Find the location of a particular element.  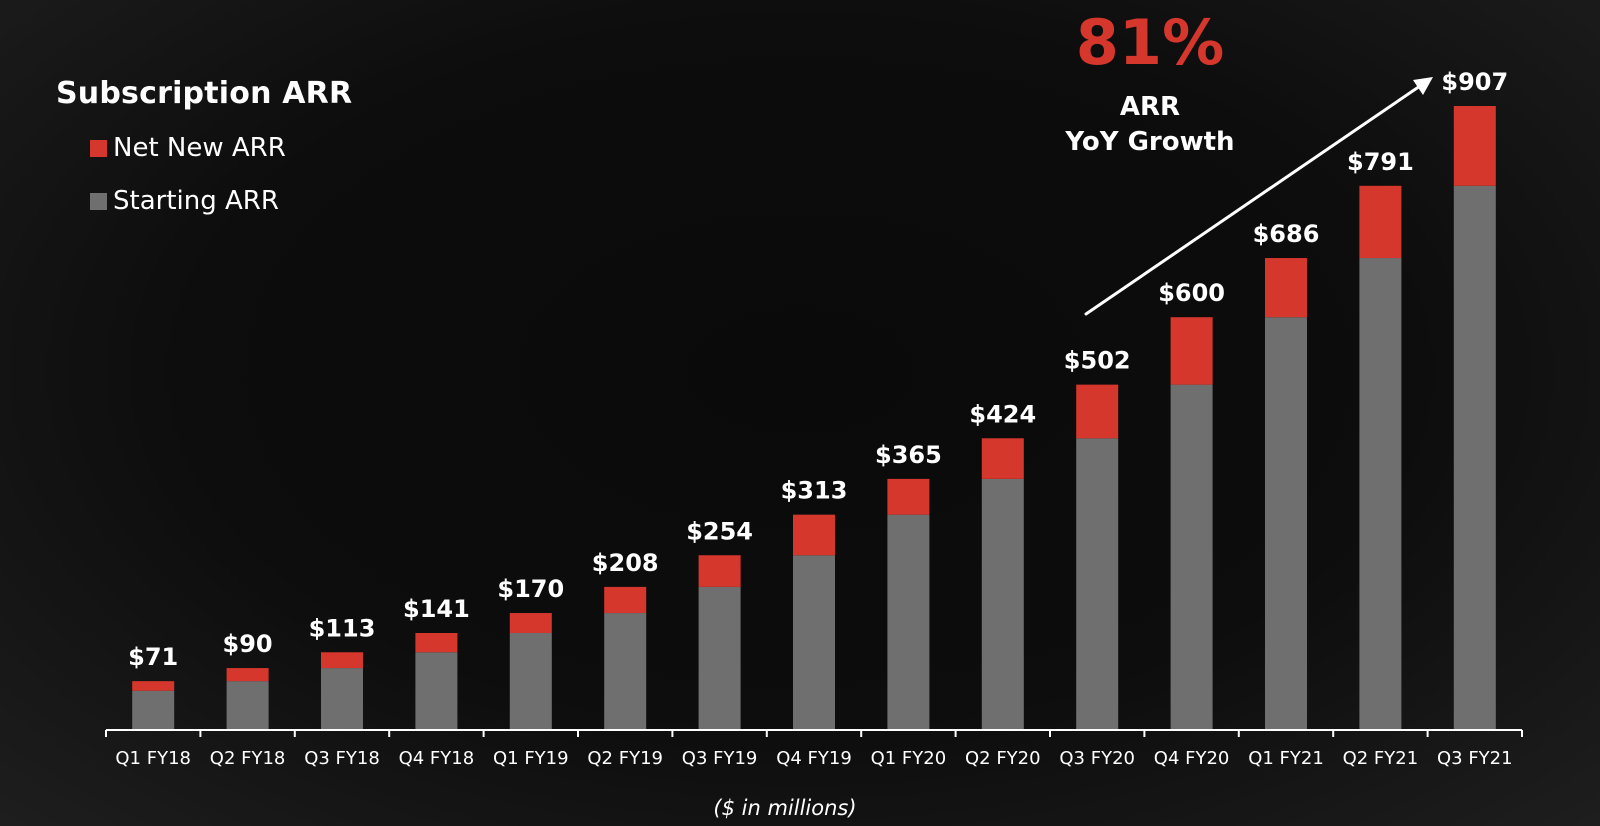

bar-total-label: $254 is located at coordinates (719, 531).